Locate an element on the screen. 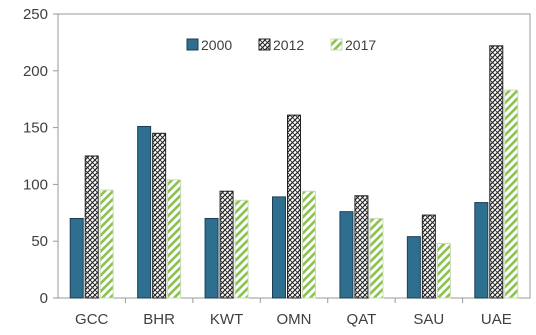  legend-swatch-2012 is located at coordinates (264, 44).